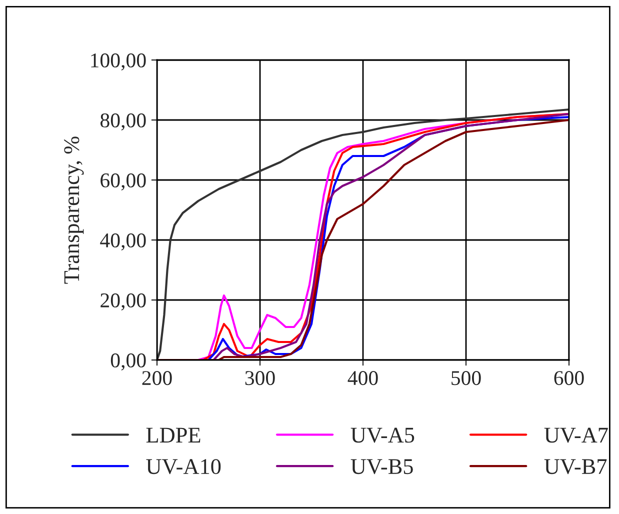 This screenshot has width=619, height=514. I want to click on y-tick-label: 100,00, so click(118, 61).